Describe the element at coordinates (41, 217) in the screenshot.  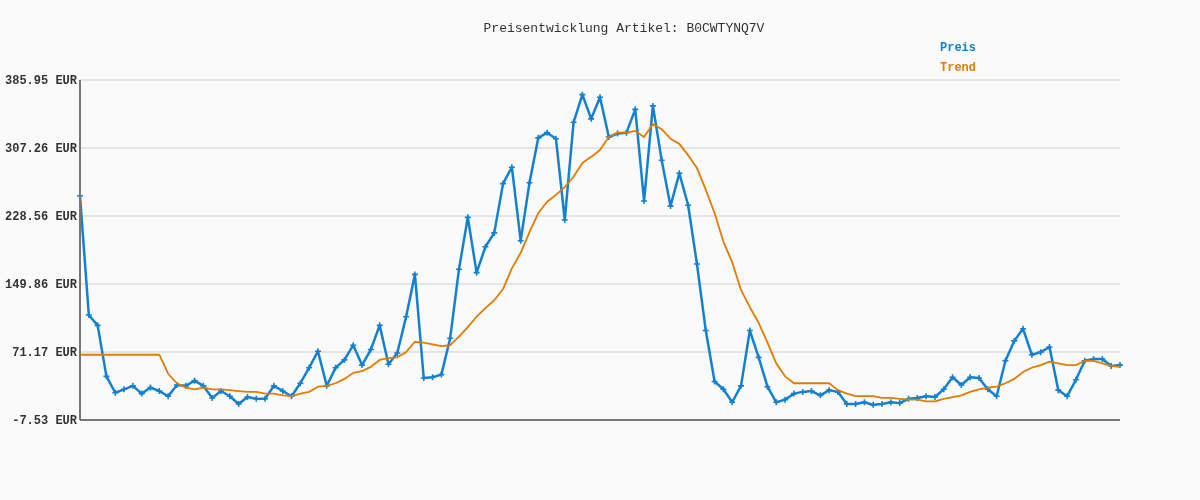
I see `y-tick-label: 228.56 EUR` at that location.